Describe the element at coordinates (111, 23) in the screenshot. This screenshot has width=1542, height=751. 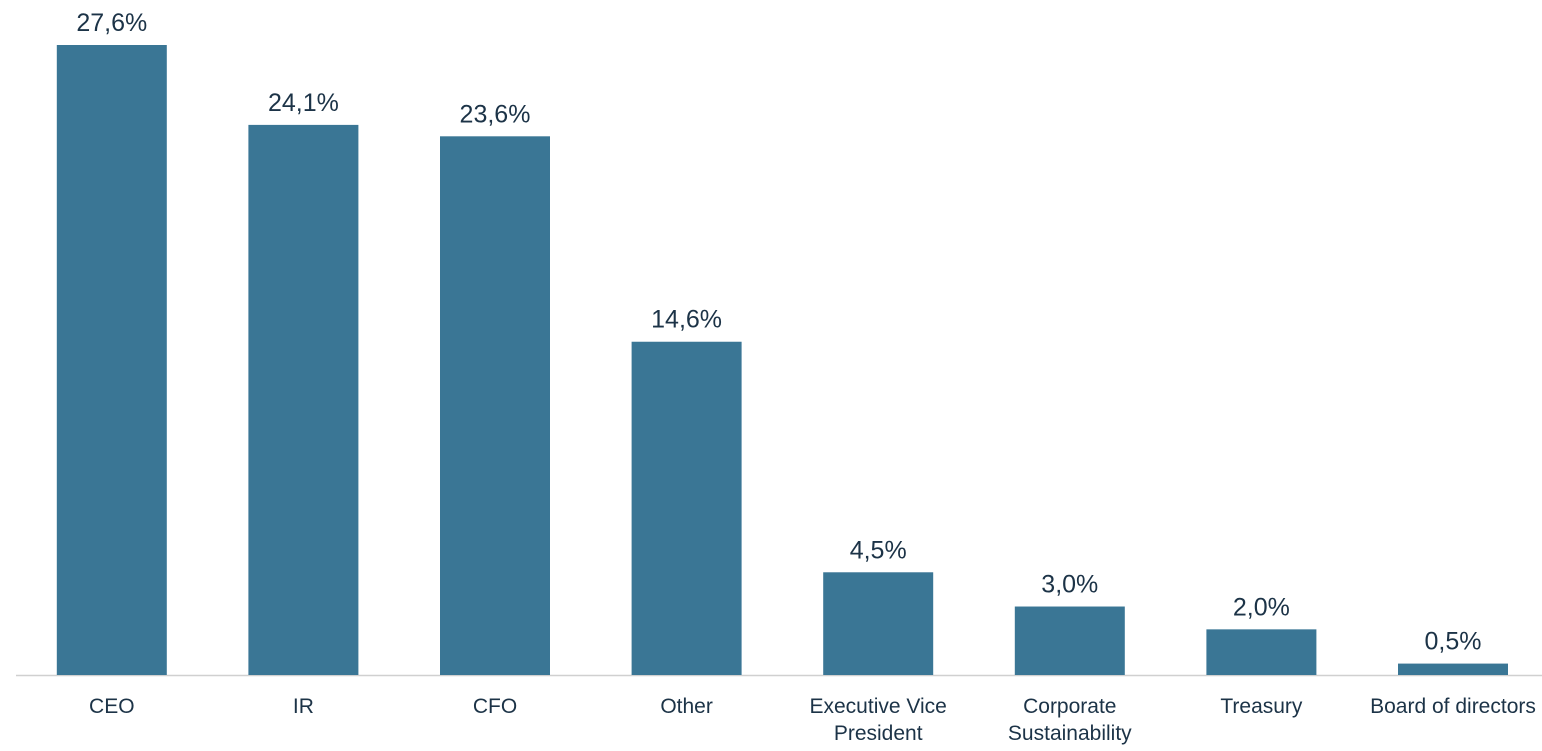
I see `value-label: 27,6%` at that location.